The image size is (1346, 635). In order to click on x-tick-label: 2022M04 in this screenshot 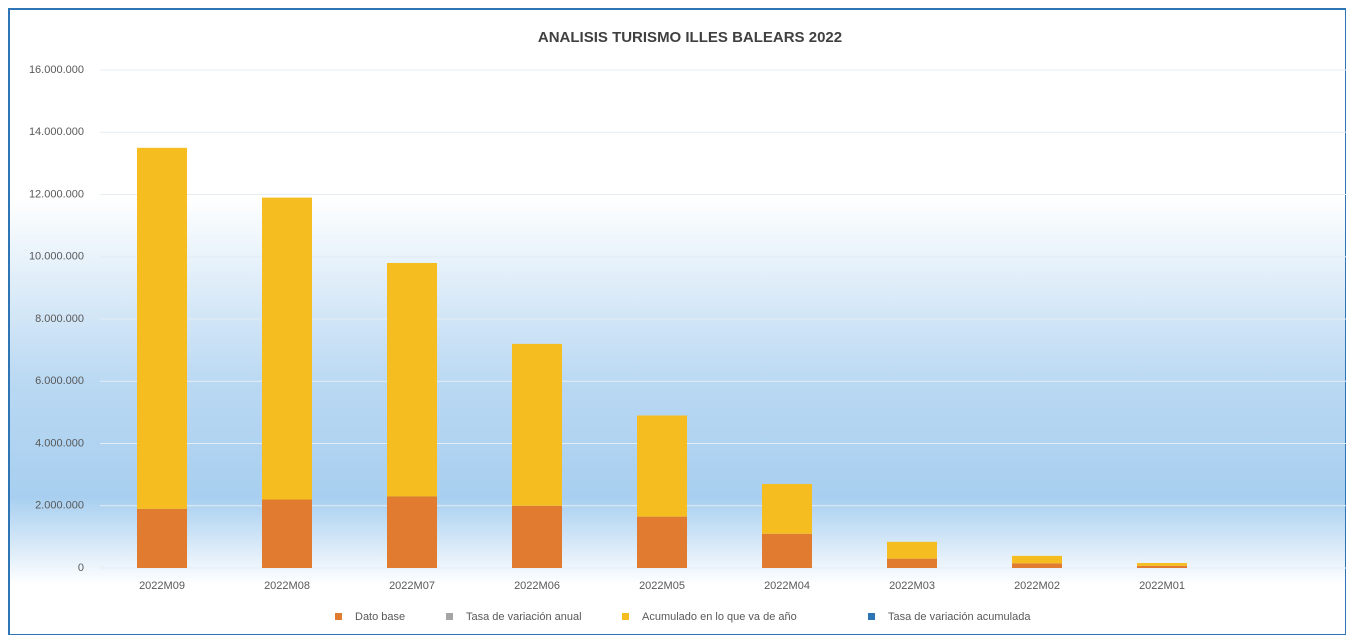, I will do `click(787, 586)`.